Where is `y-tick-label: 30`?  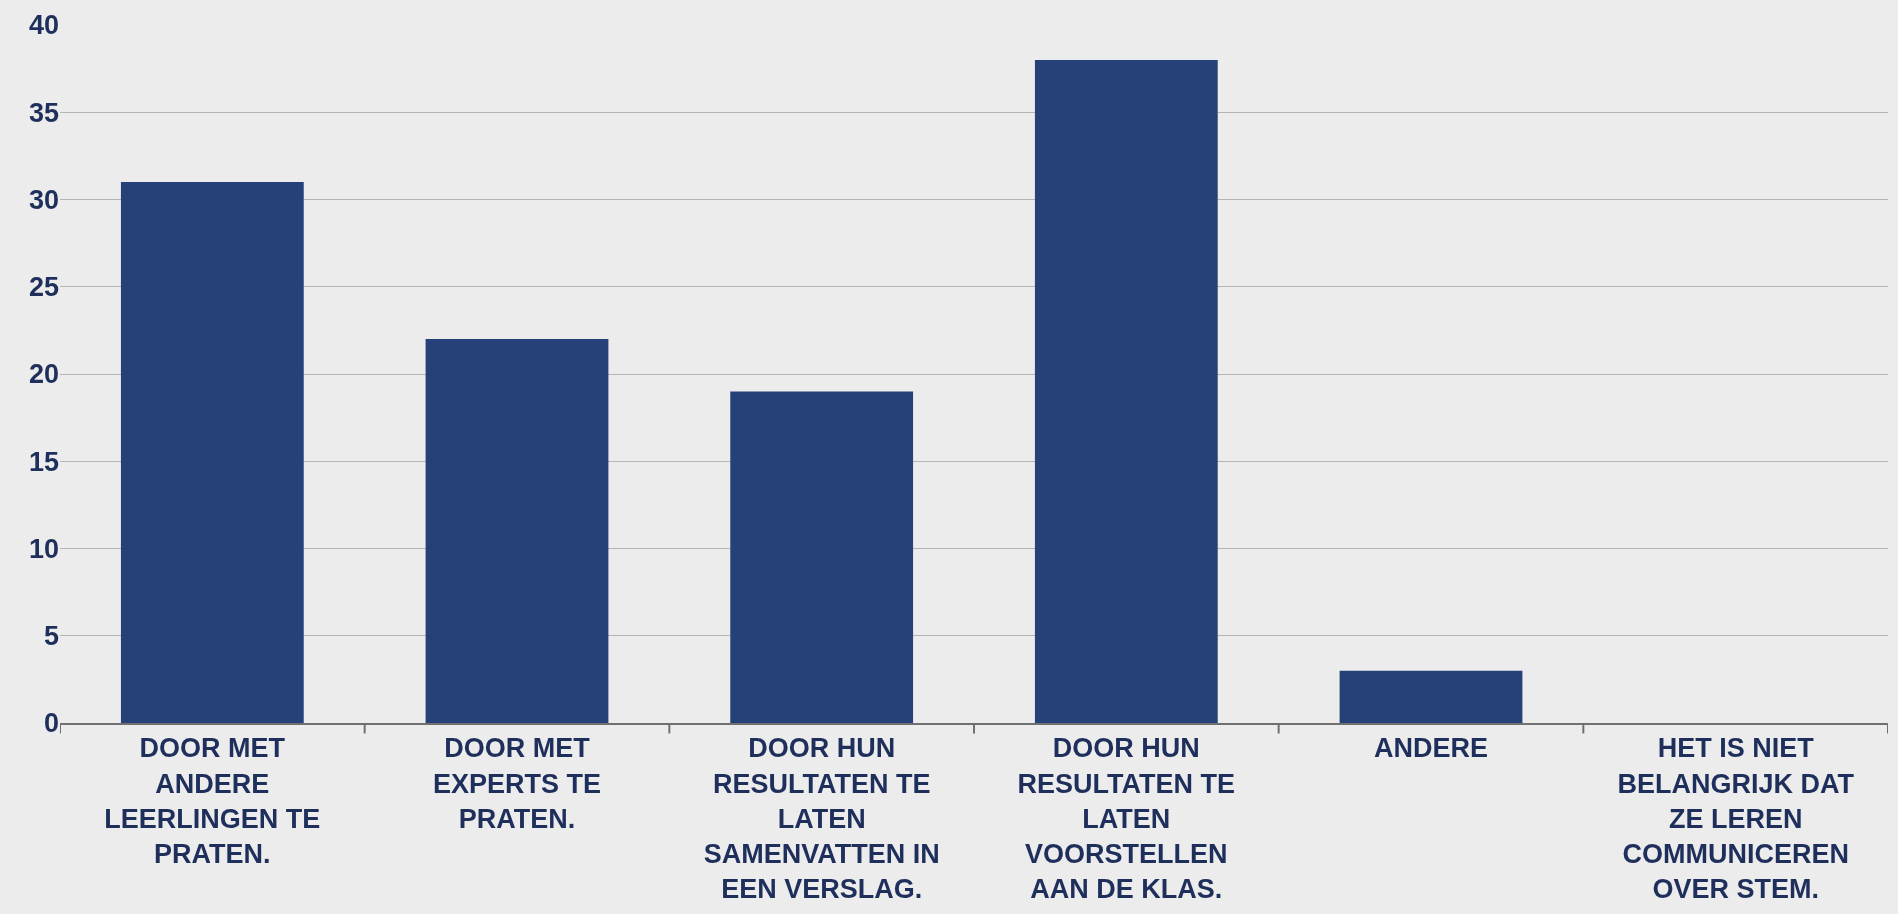
y-tick-label: 30 is located at coordinates (43, 199).